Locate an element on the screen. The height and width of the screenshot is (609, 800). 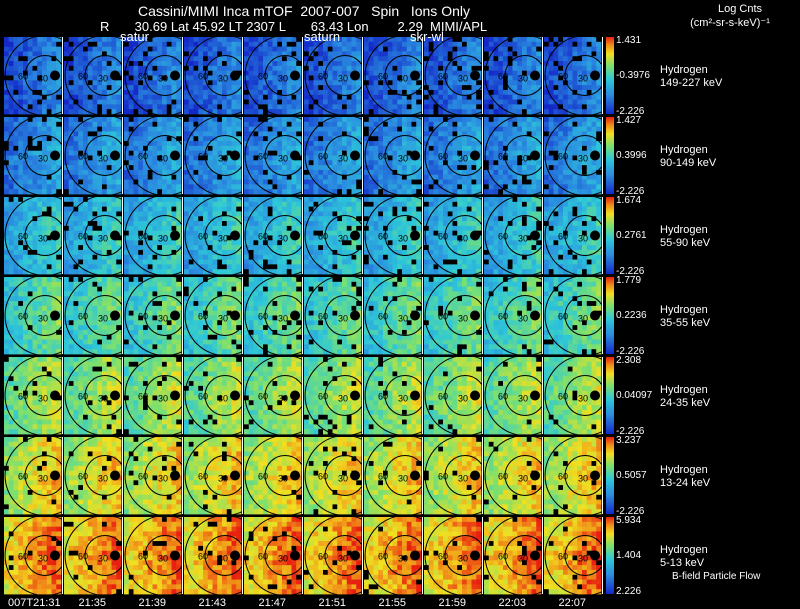
overlay-label-skr: skr-wl is located at coordinates (427, 36).